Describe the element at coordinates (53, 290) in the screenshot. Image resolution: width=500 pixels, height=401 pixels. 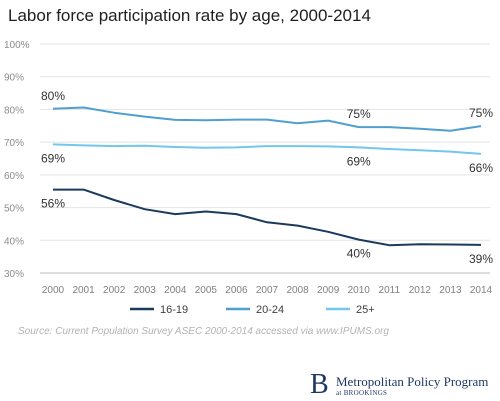
I see `x-tick-label: 2000` at that location.